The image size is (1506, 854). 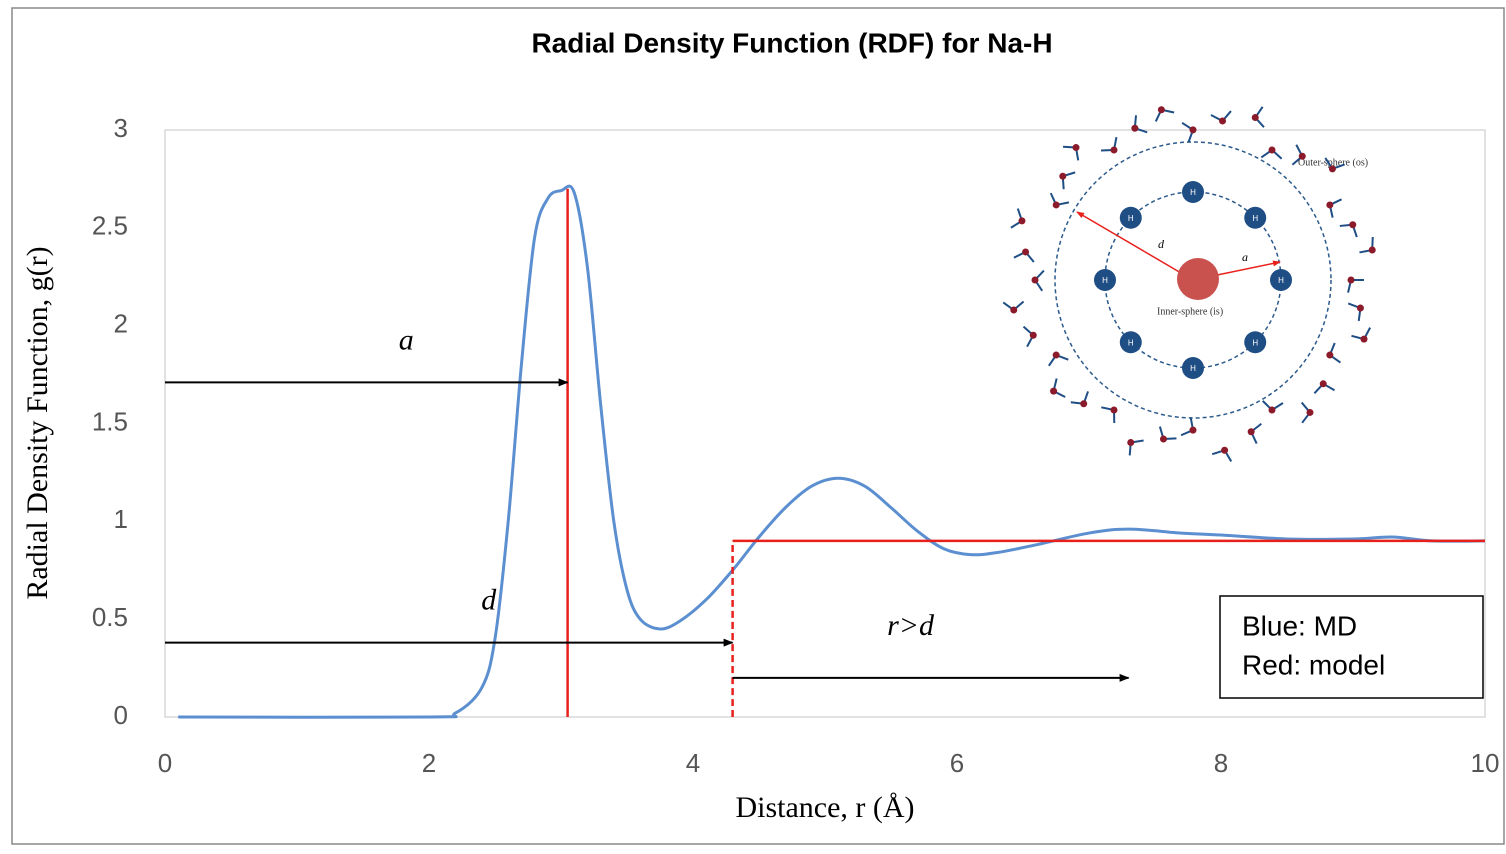 What do you see at coordinates (957, 763) in the screenshot?
I see `x-tick-label: 6` at bounding box center [957, 763].